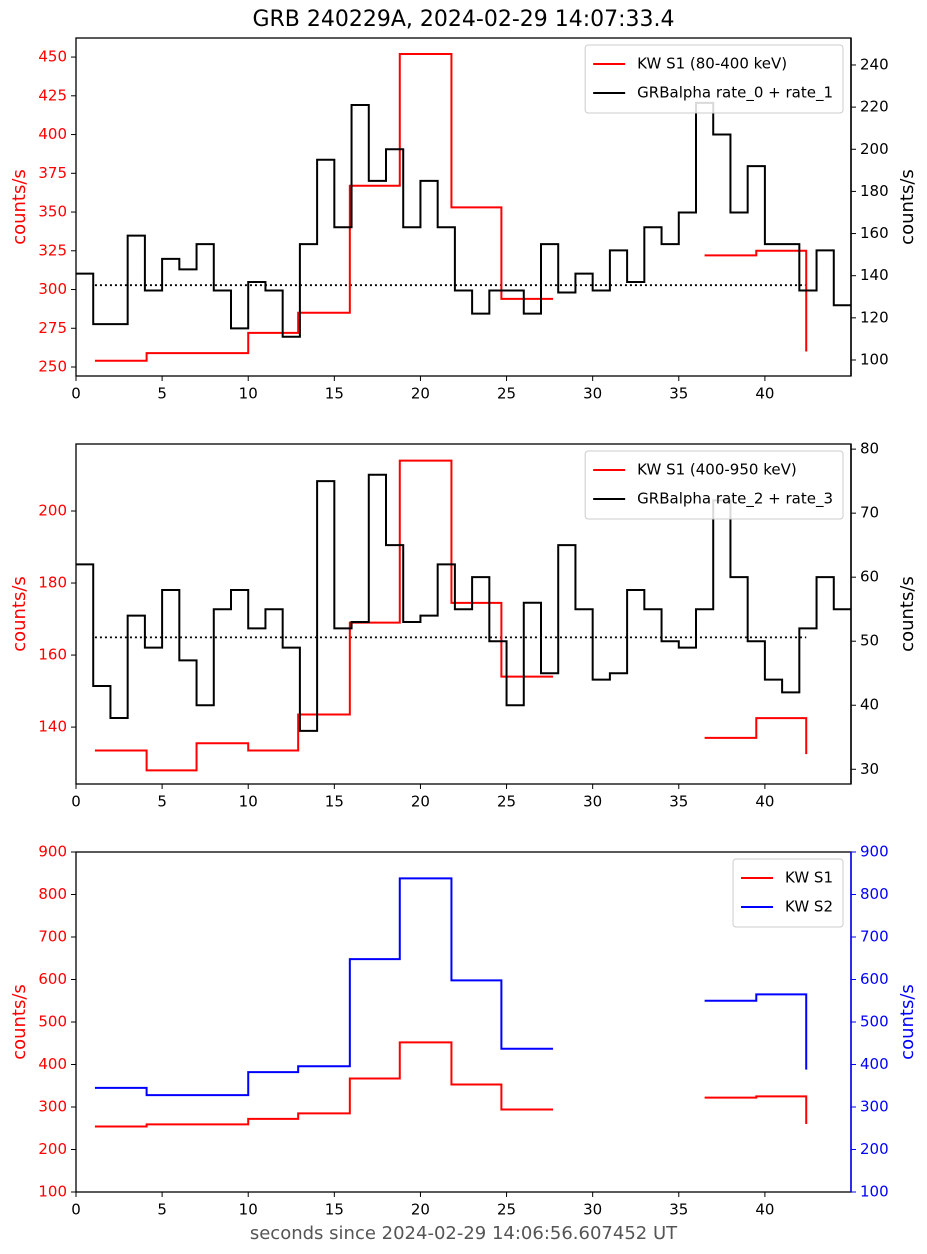 Image resolution: width=927 pixels, height=1254 pixels. I want to click on y2-tick-label: 140, so click(874, 275).